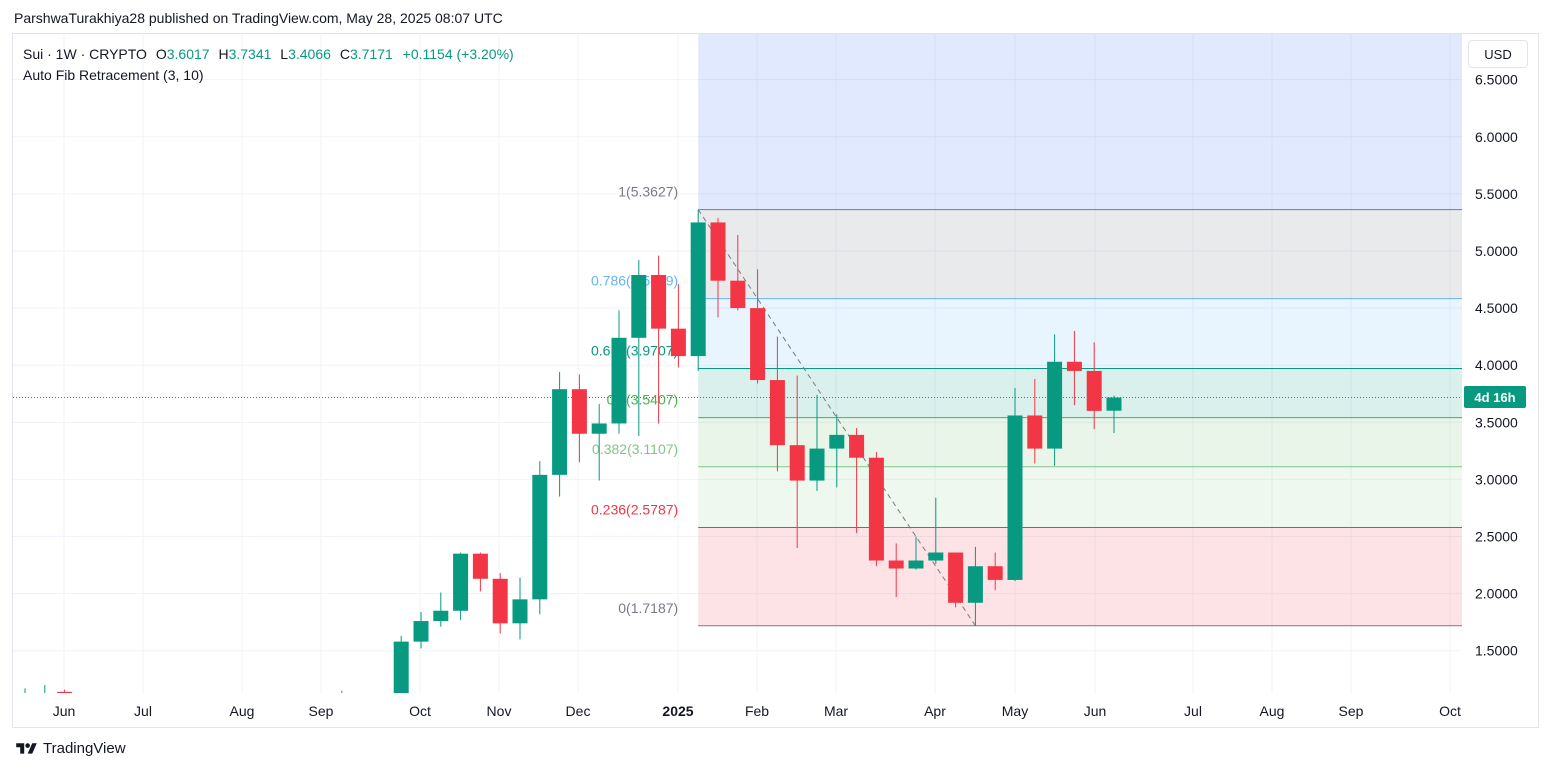  I want to click on fib-level-label: 0(1.7187), so click(648, 608).